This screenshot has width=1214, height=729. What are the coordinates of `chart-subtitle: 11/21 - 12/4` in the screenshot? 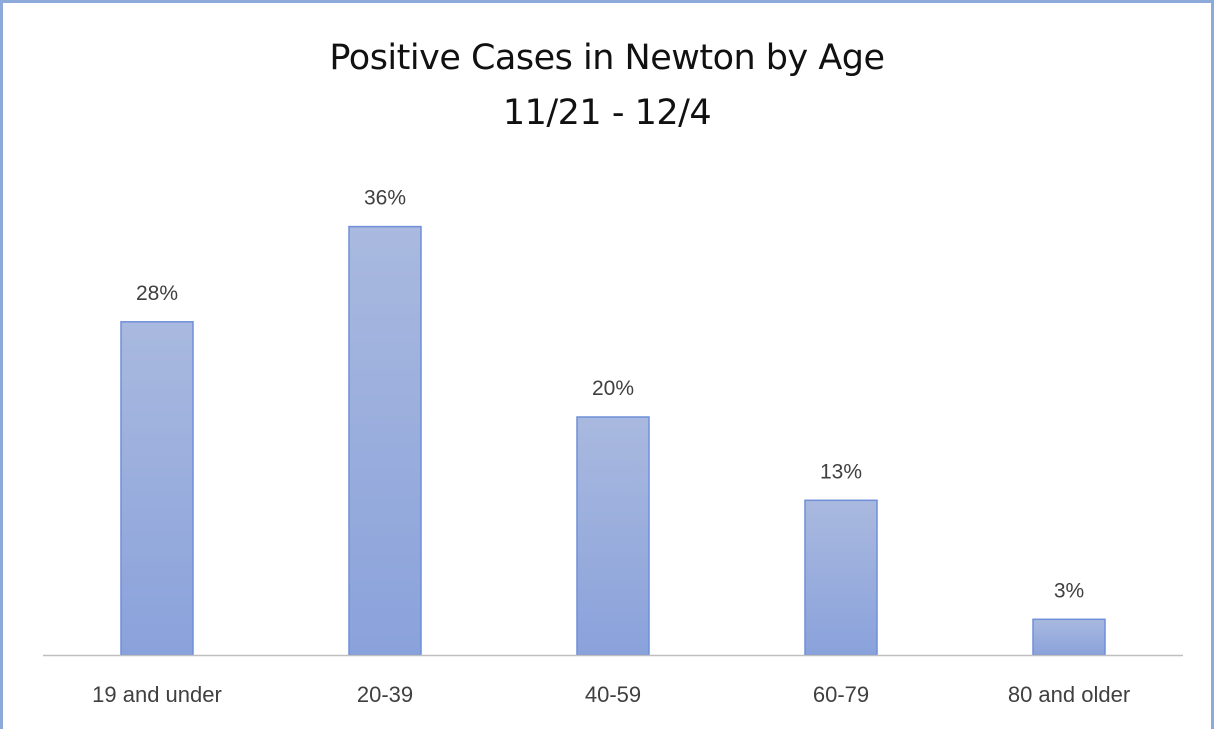 It's located at (607, 113).